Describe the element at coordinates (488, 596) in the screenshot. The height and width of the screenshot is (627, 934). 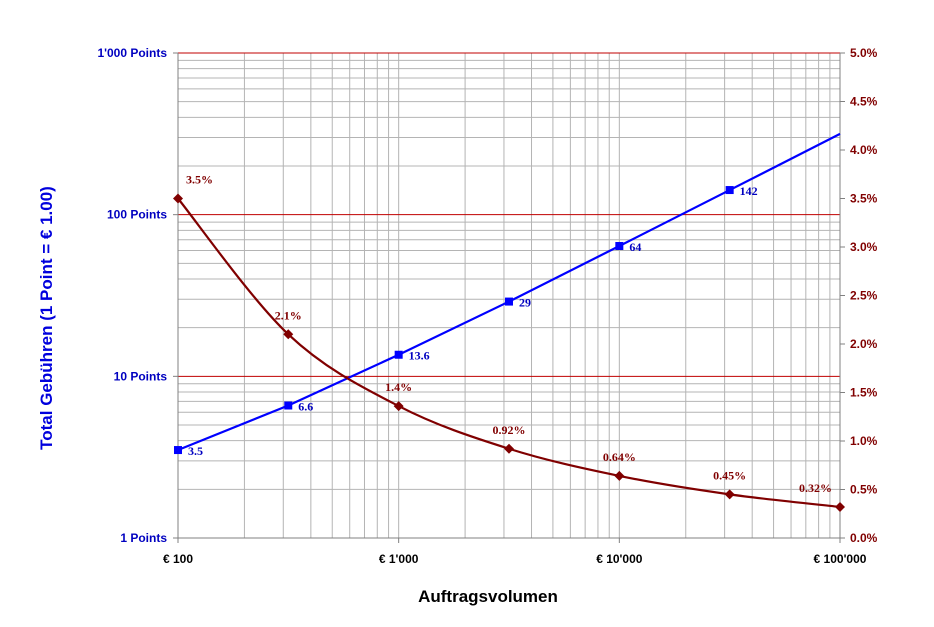
I see `x-axis-title: Auftragsvolumen` at that location.